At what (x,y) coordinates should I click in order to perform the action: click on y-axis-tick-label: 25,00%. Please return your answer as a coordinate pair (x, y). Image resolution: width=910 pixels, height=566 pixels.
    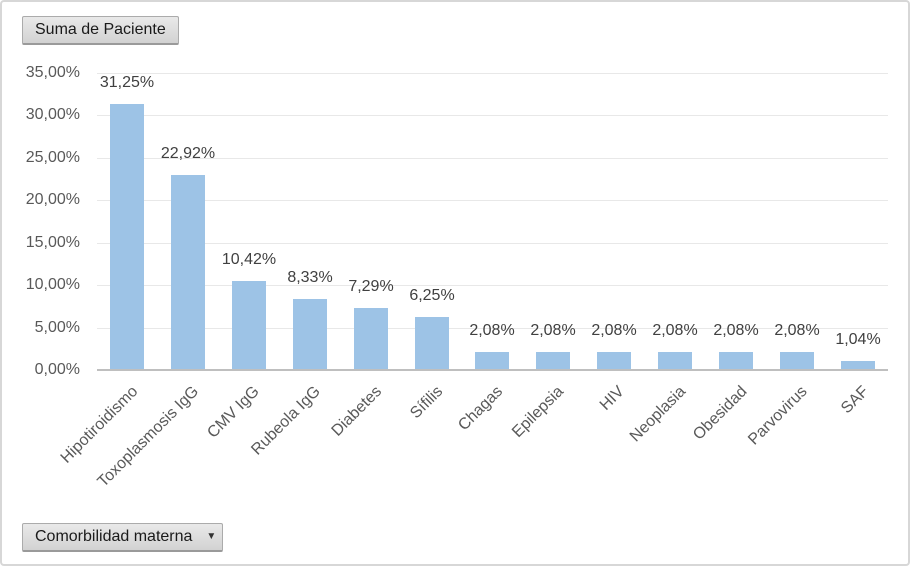
    Looking at the image, I should click on (52, 157).